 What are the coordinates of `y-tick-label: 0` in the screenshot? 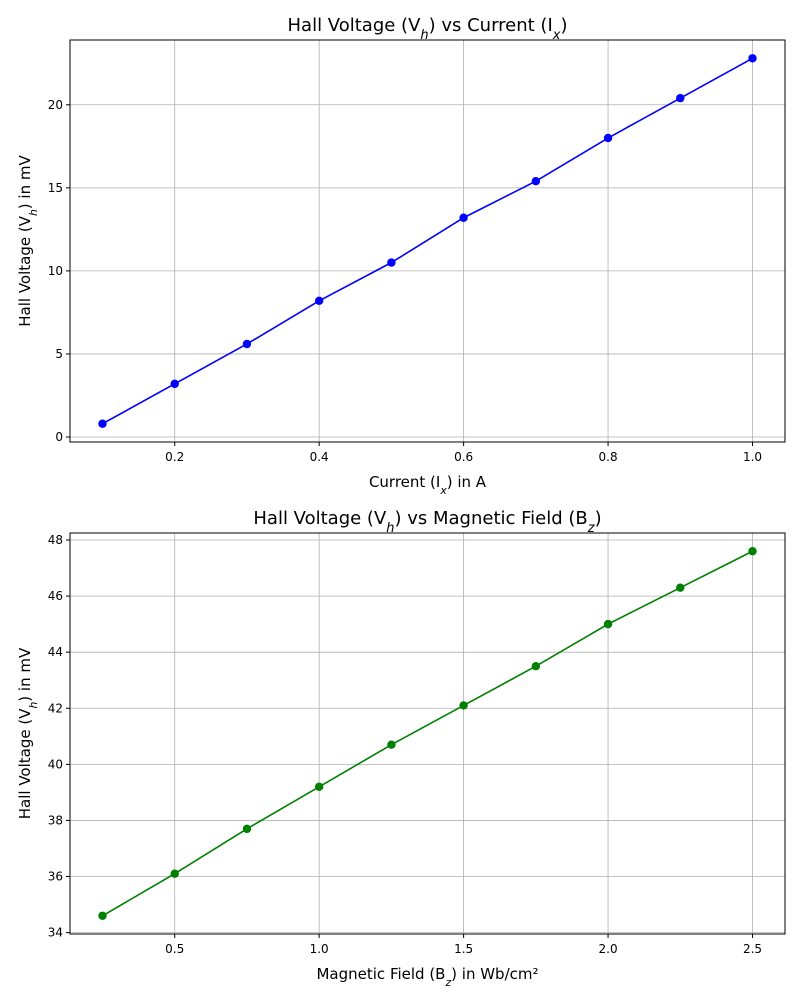 It's located at (59, 437).